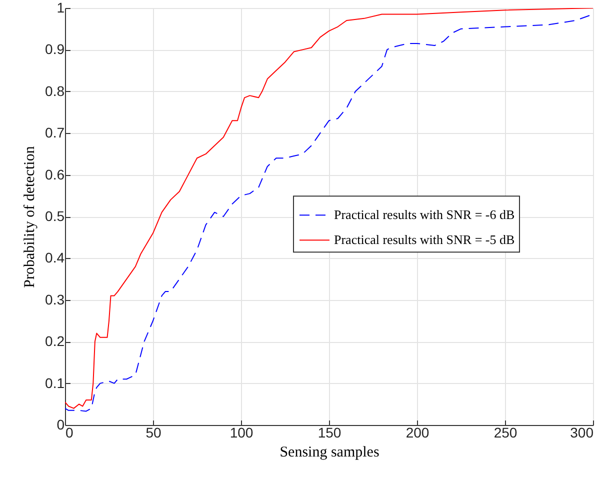 This screenshot has height=479, width=603. What do you see at coordinates (55, 49) in the screenshot?
I see `y-tick-label: 0.9` at bounding box center [55, 49].